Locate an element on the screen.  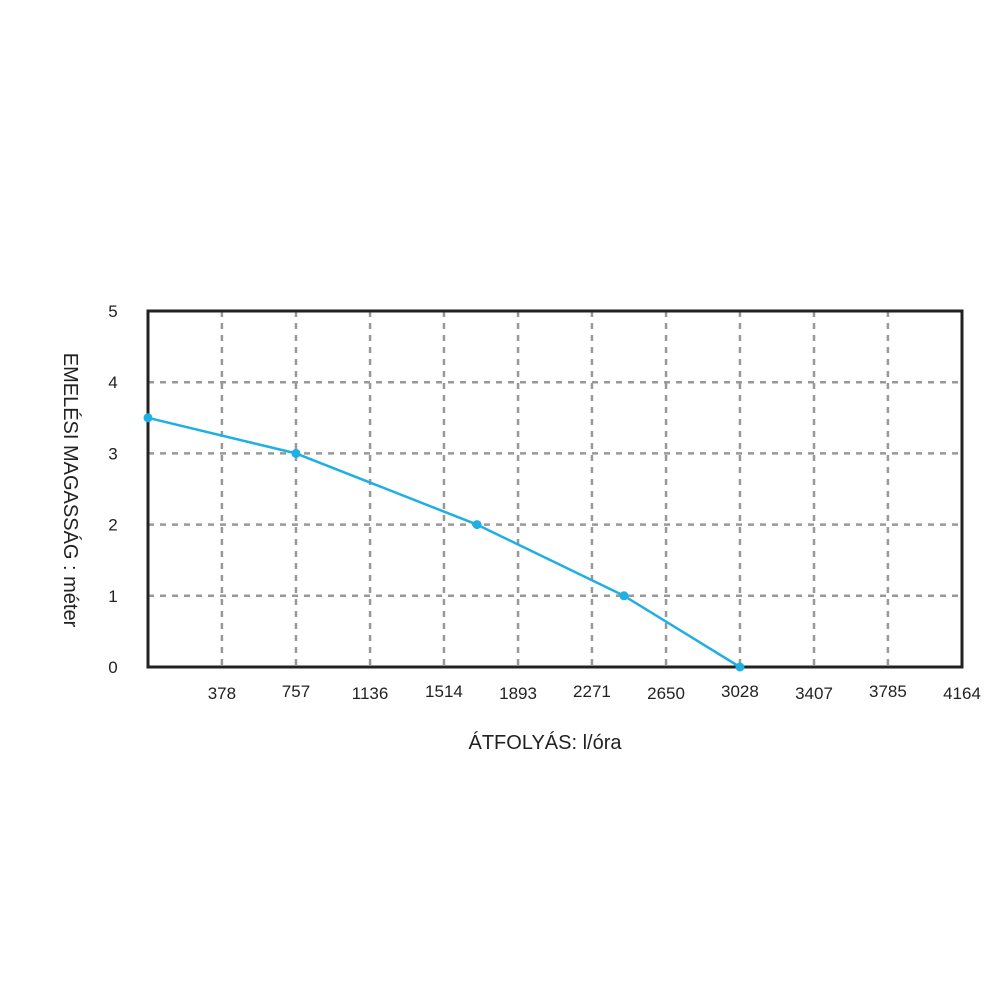
x-tick-label: 3407 is located at coordinates (814, 693).